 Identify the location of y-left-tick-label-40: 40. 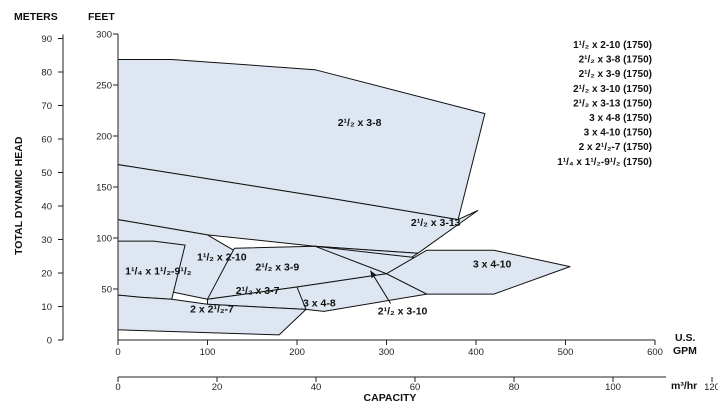
(46, 207).